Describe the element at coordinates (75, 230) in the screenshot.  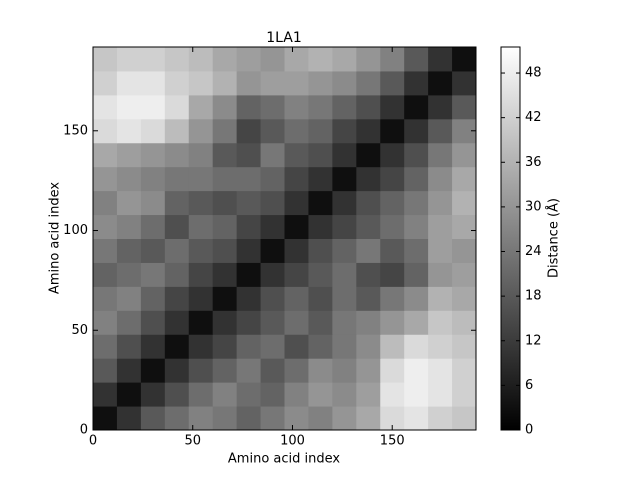
I see `y-tick-label: 100` at that location.